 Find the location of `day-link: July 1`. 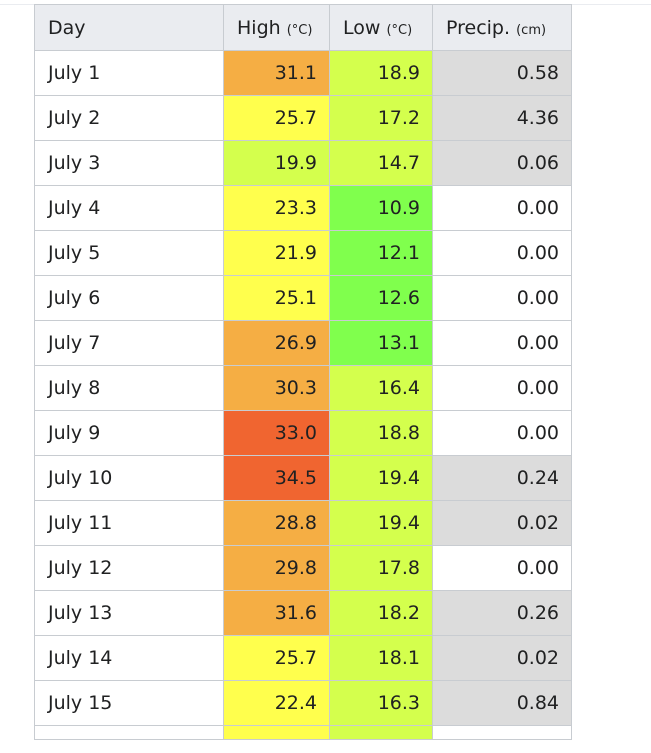

day-link: July 1 is located at coordinates (129, 73).